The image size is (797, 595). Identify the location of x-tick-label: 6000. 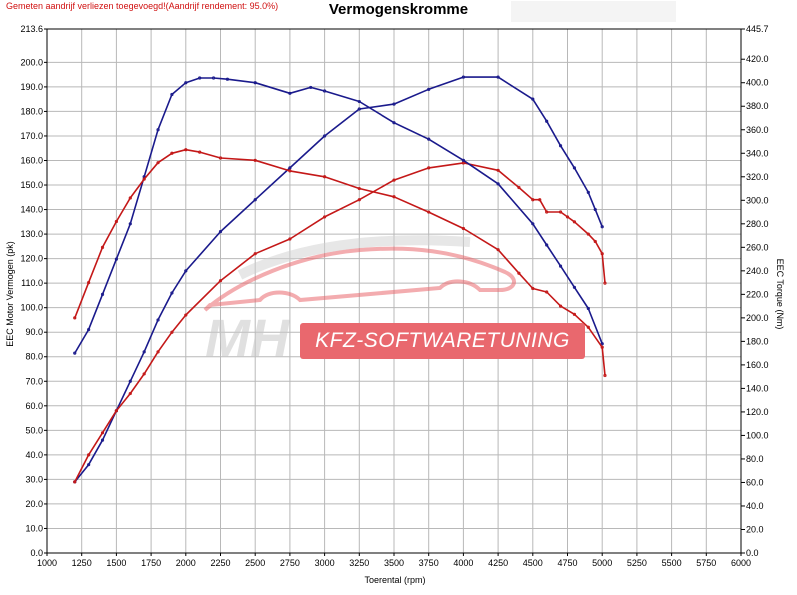
(741, 563).